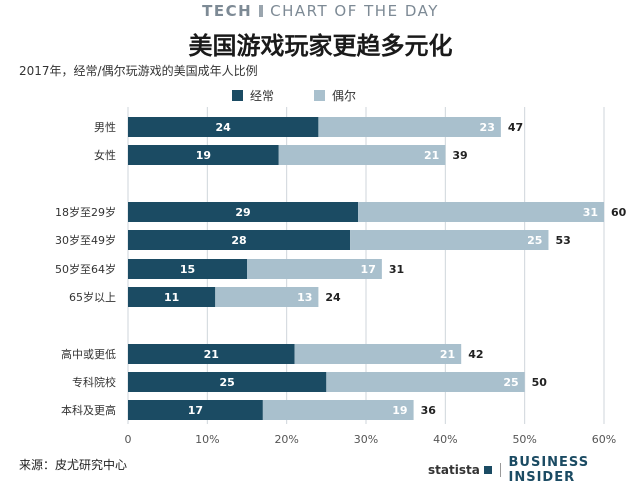  I want to click on brand-divider, so click(500, 470).